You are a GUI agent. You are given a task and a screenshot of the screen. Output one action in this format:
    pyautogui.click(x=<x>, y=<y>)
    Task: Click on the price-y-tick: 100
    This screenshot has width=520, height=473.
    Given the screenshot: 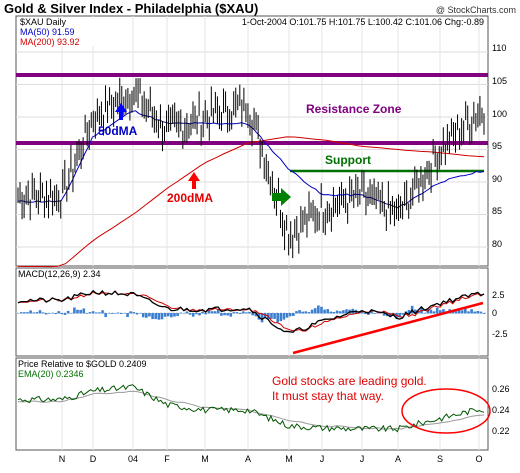 What is the action you would take?
    pyautogui.click(x=499, y=114)
    